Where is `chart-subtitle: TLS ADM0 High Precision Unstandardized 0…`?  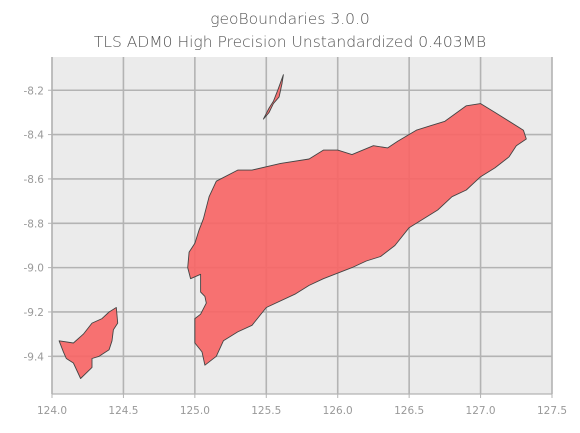
chart-subtitle: TLS ADM0 High Precision Unstandardized 0… is located at coordinates (290, 42).